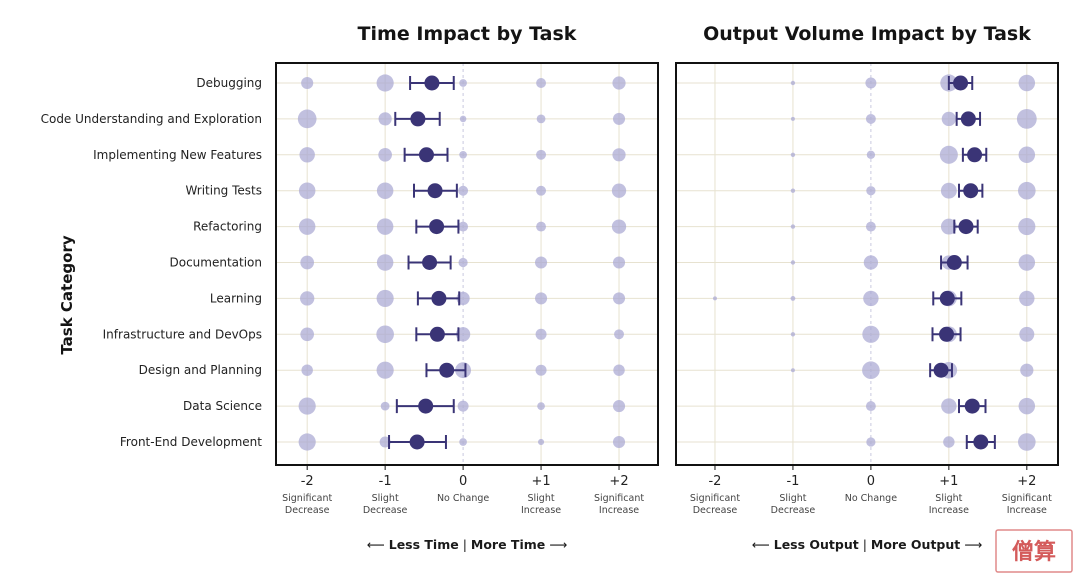 Image resolution: width=1080 pixels, height=578 pixels. What do you see at coordinates (67, 294) in the screenshot?
I see `y-axis-label: Task Category` at bounding box center [67, 294].